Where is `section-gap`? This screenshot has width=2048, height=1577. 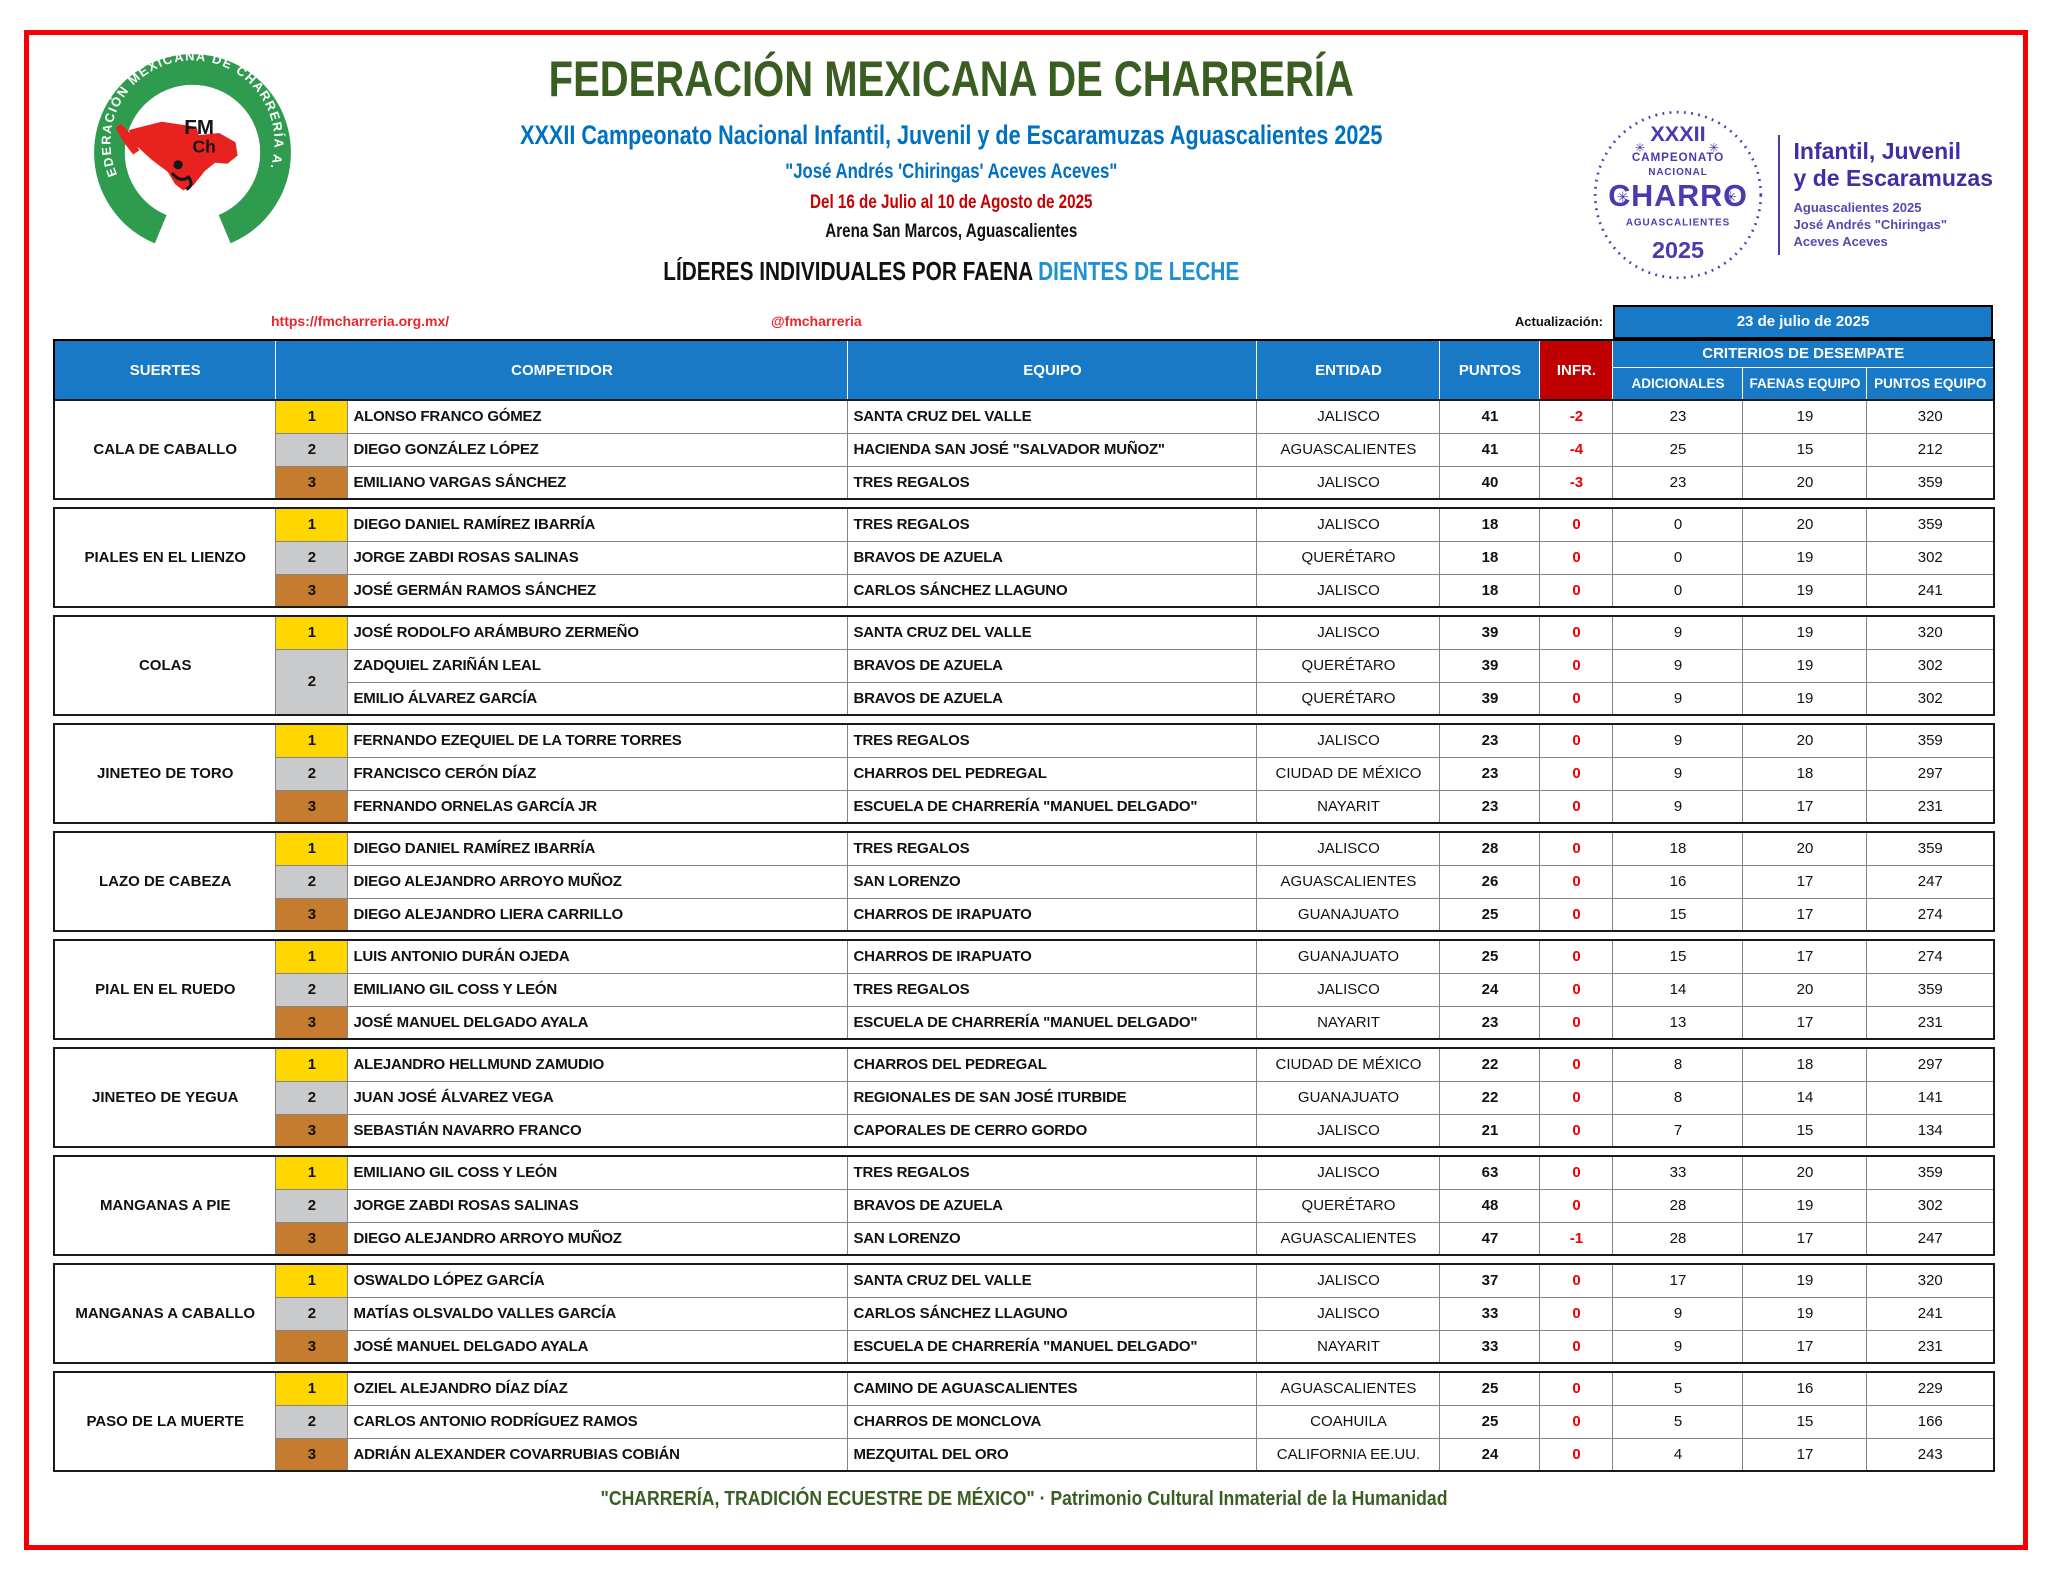
section-gap is located at coordinates (1024, 1151).